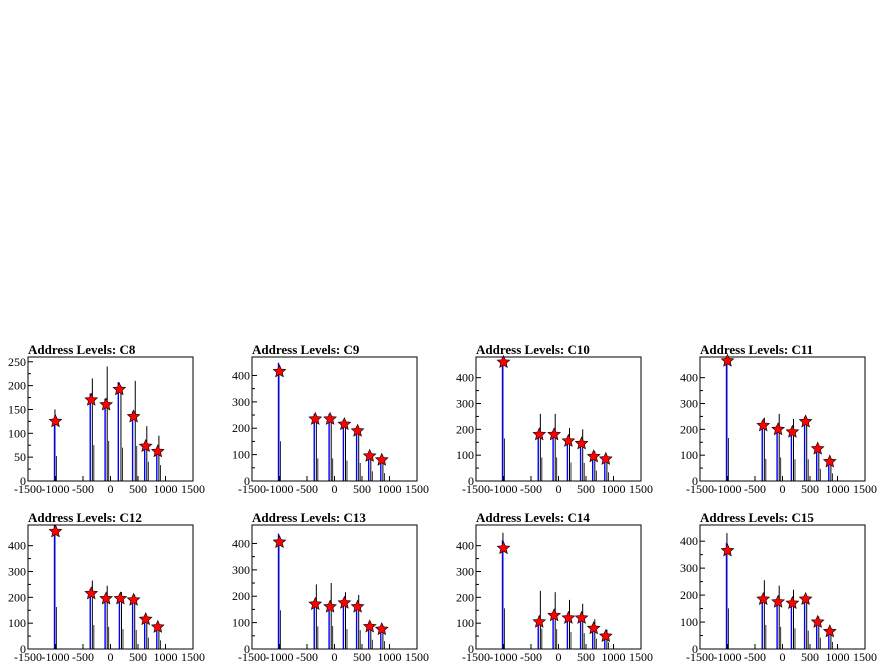  Describe the element at coordinates (533, 349) in the screenshot. I see `panel-title: Address Levels: C10` at that location.